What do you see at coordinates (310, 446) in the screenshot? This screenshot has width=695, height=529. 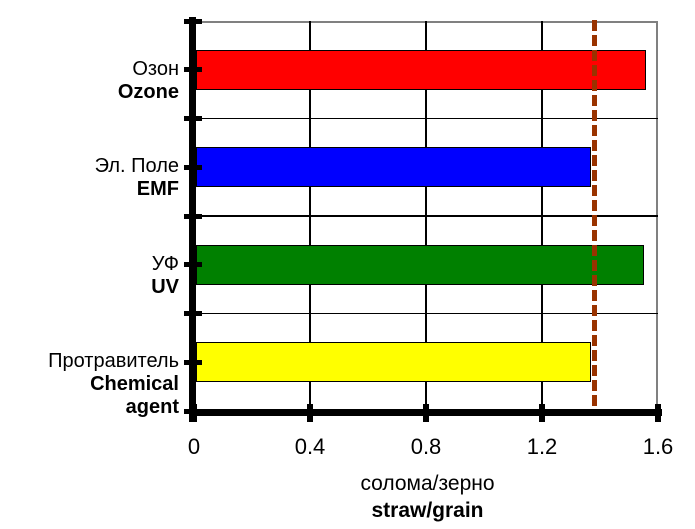 I see `x-tick-label: 0.4` at bounding box center [310, 446].